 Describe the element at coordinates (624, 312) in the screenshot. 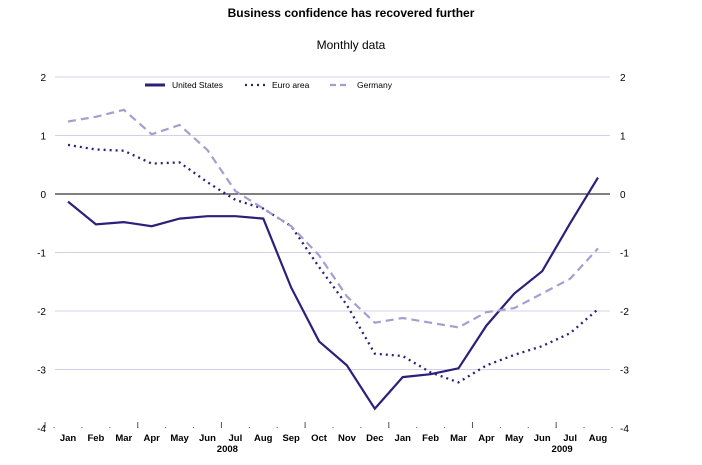

I see `y-tick-right: -2` at that location.